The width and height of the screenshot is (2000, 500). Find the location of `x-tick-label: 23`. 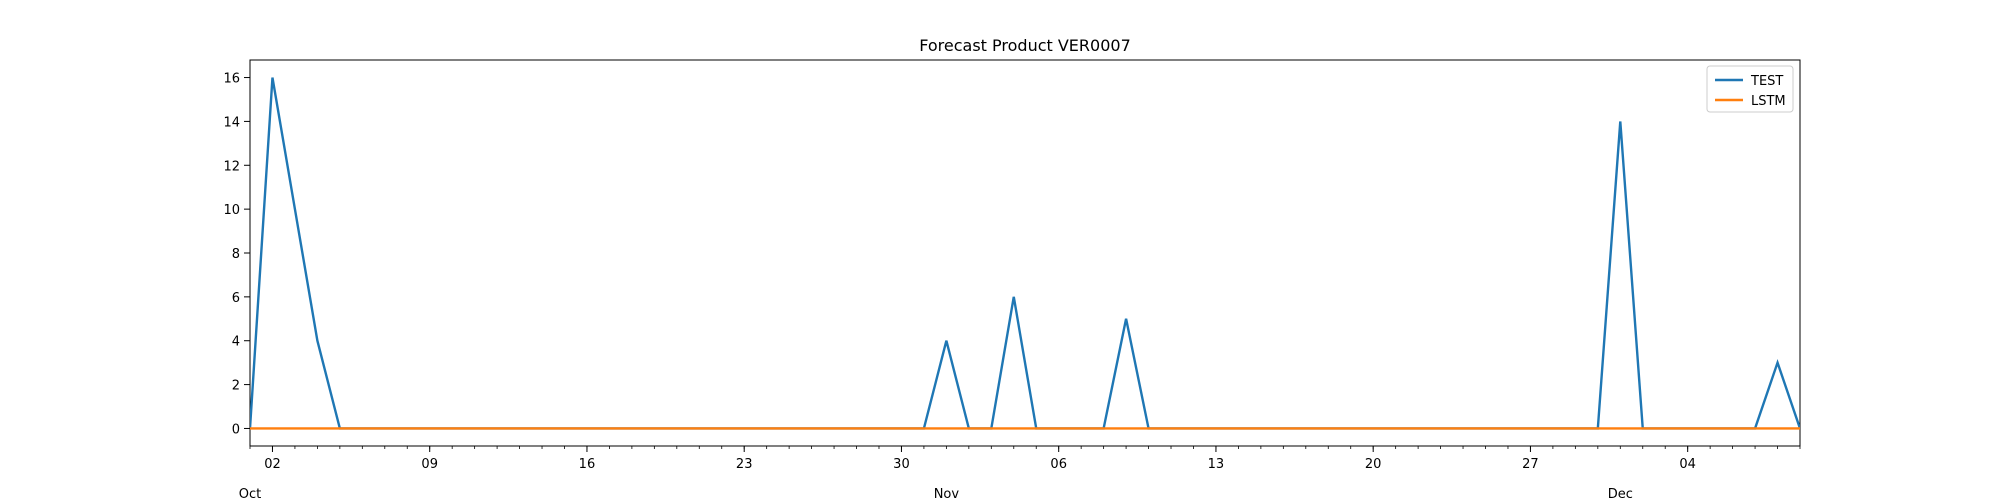

x-tick-label: 23 is located at coordinates (744, 464).